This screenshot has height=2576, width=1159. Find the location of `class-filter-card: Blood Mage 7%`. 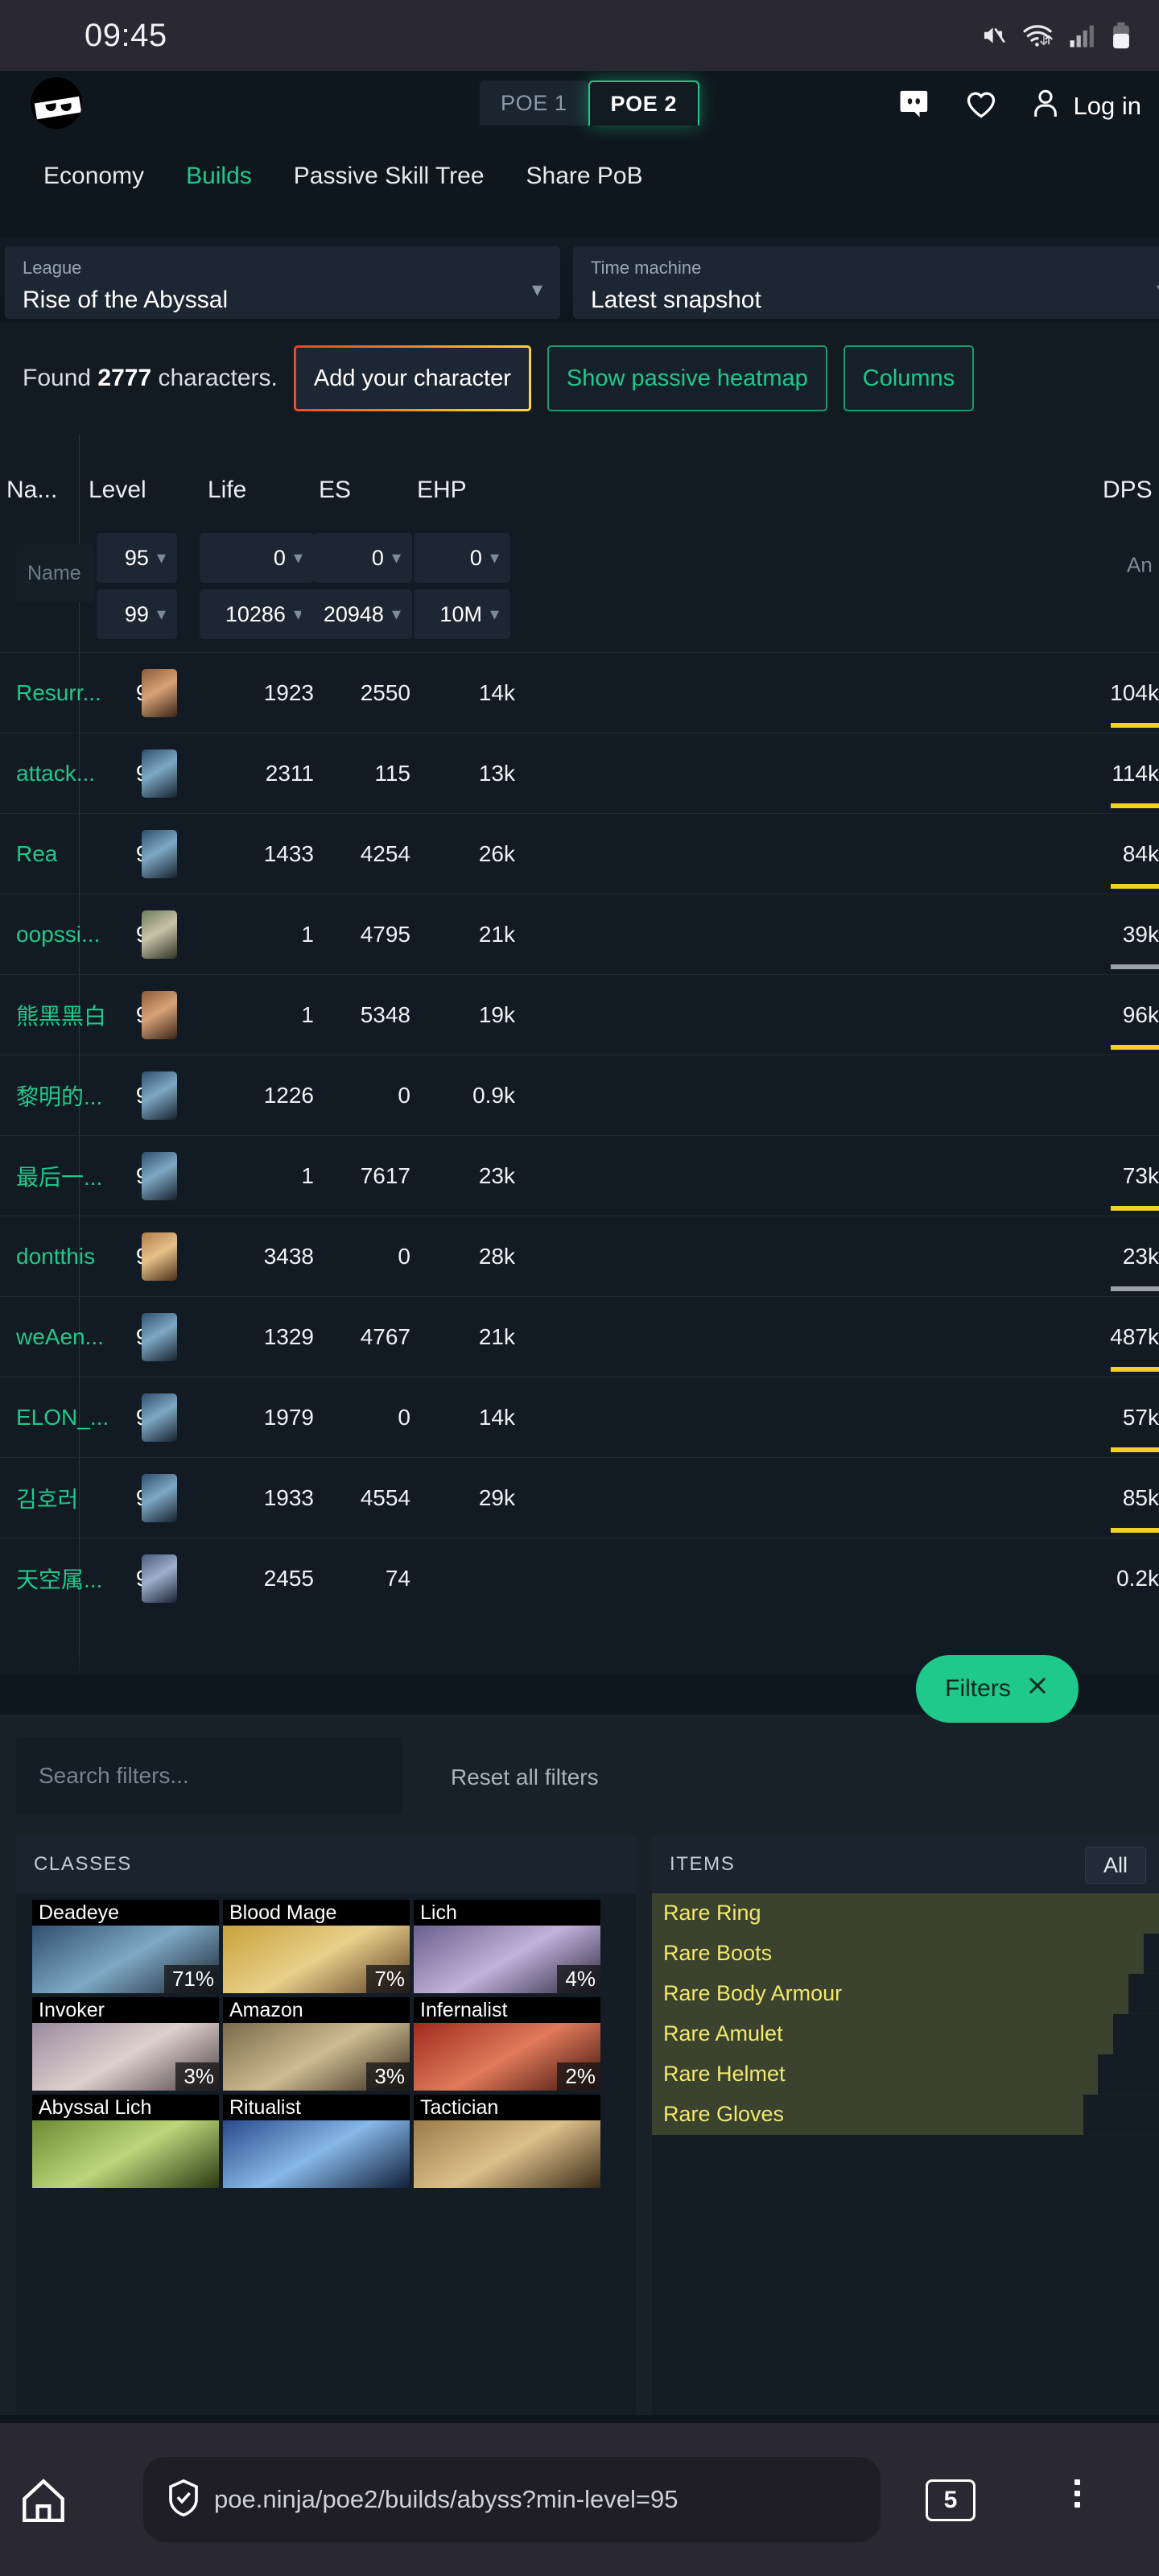

class-filter-card: Blood Mage 7% is located at coordinates (316, 1946).